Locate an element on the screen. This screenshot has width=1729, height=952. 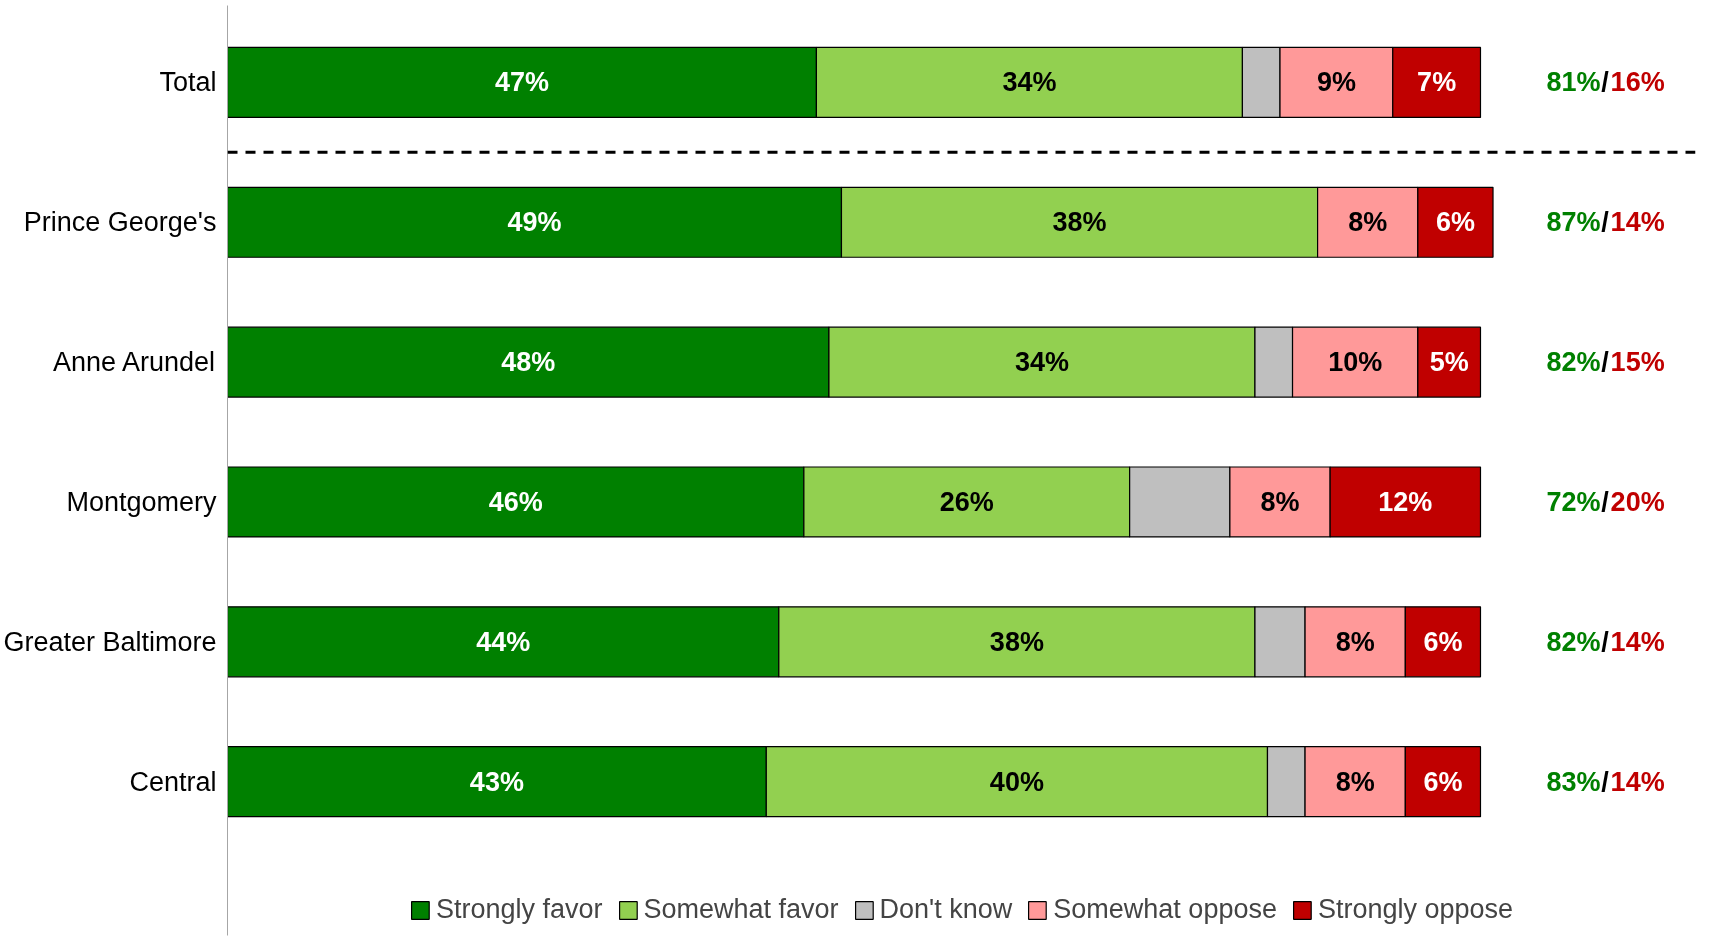
y-tick-label: Total is located at coordinates (188, 82).